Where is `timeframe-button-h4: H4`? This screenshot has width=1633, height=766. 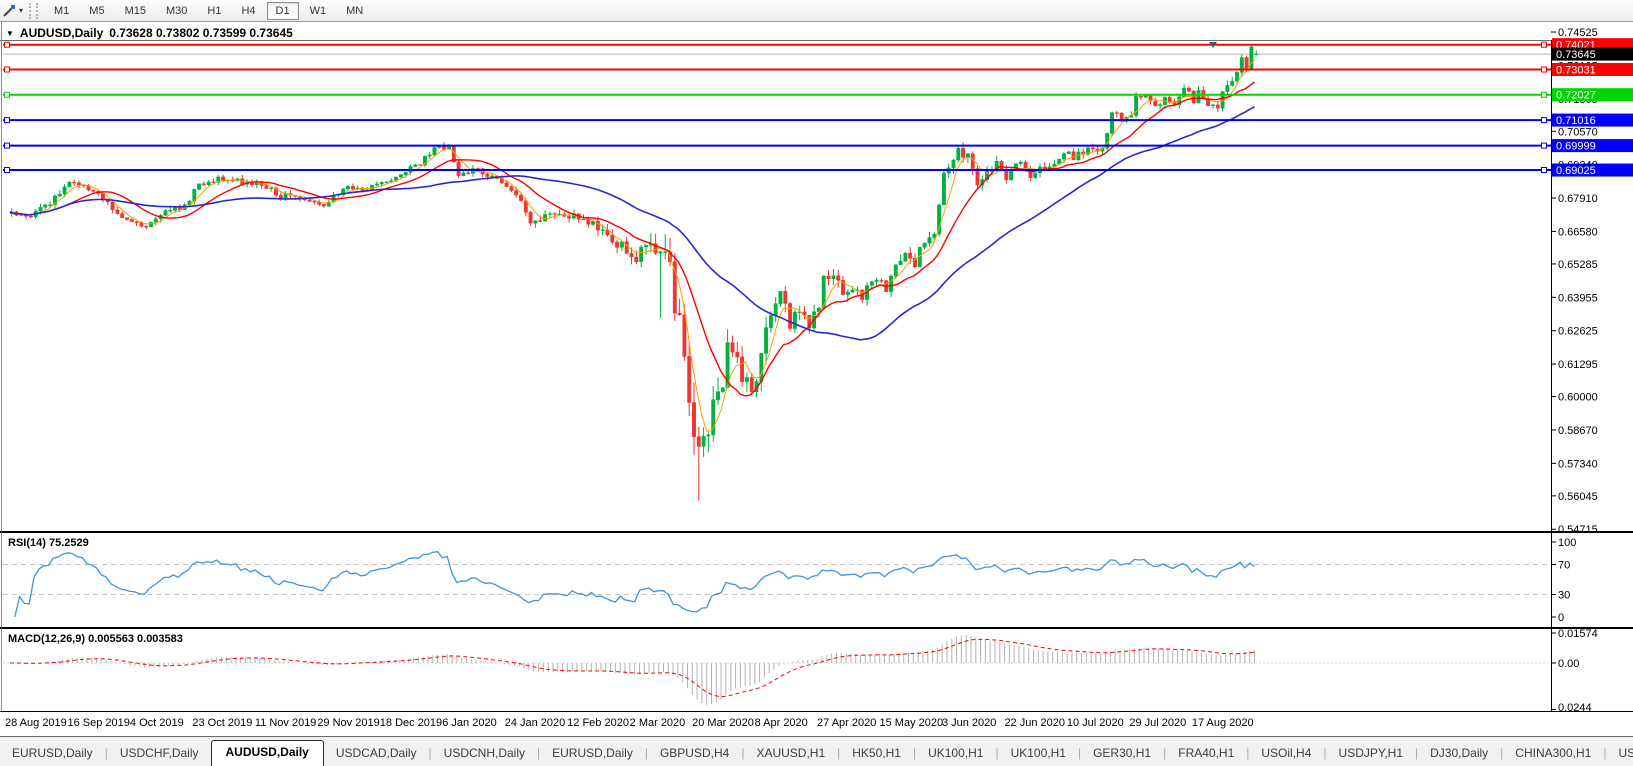 timeframe-button-h4: H4 is located at coordinates (248, 10).